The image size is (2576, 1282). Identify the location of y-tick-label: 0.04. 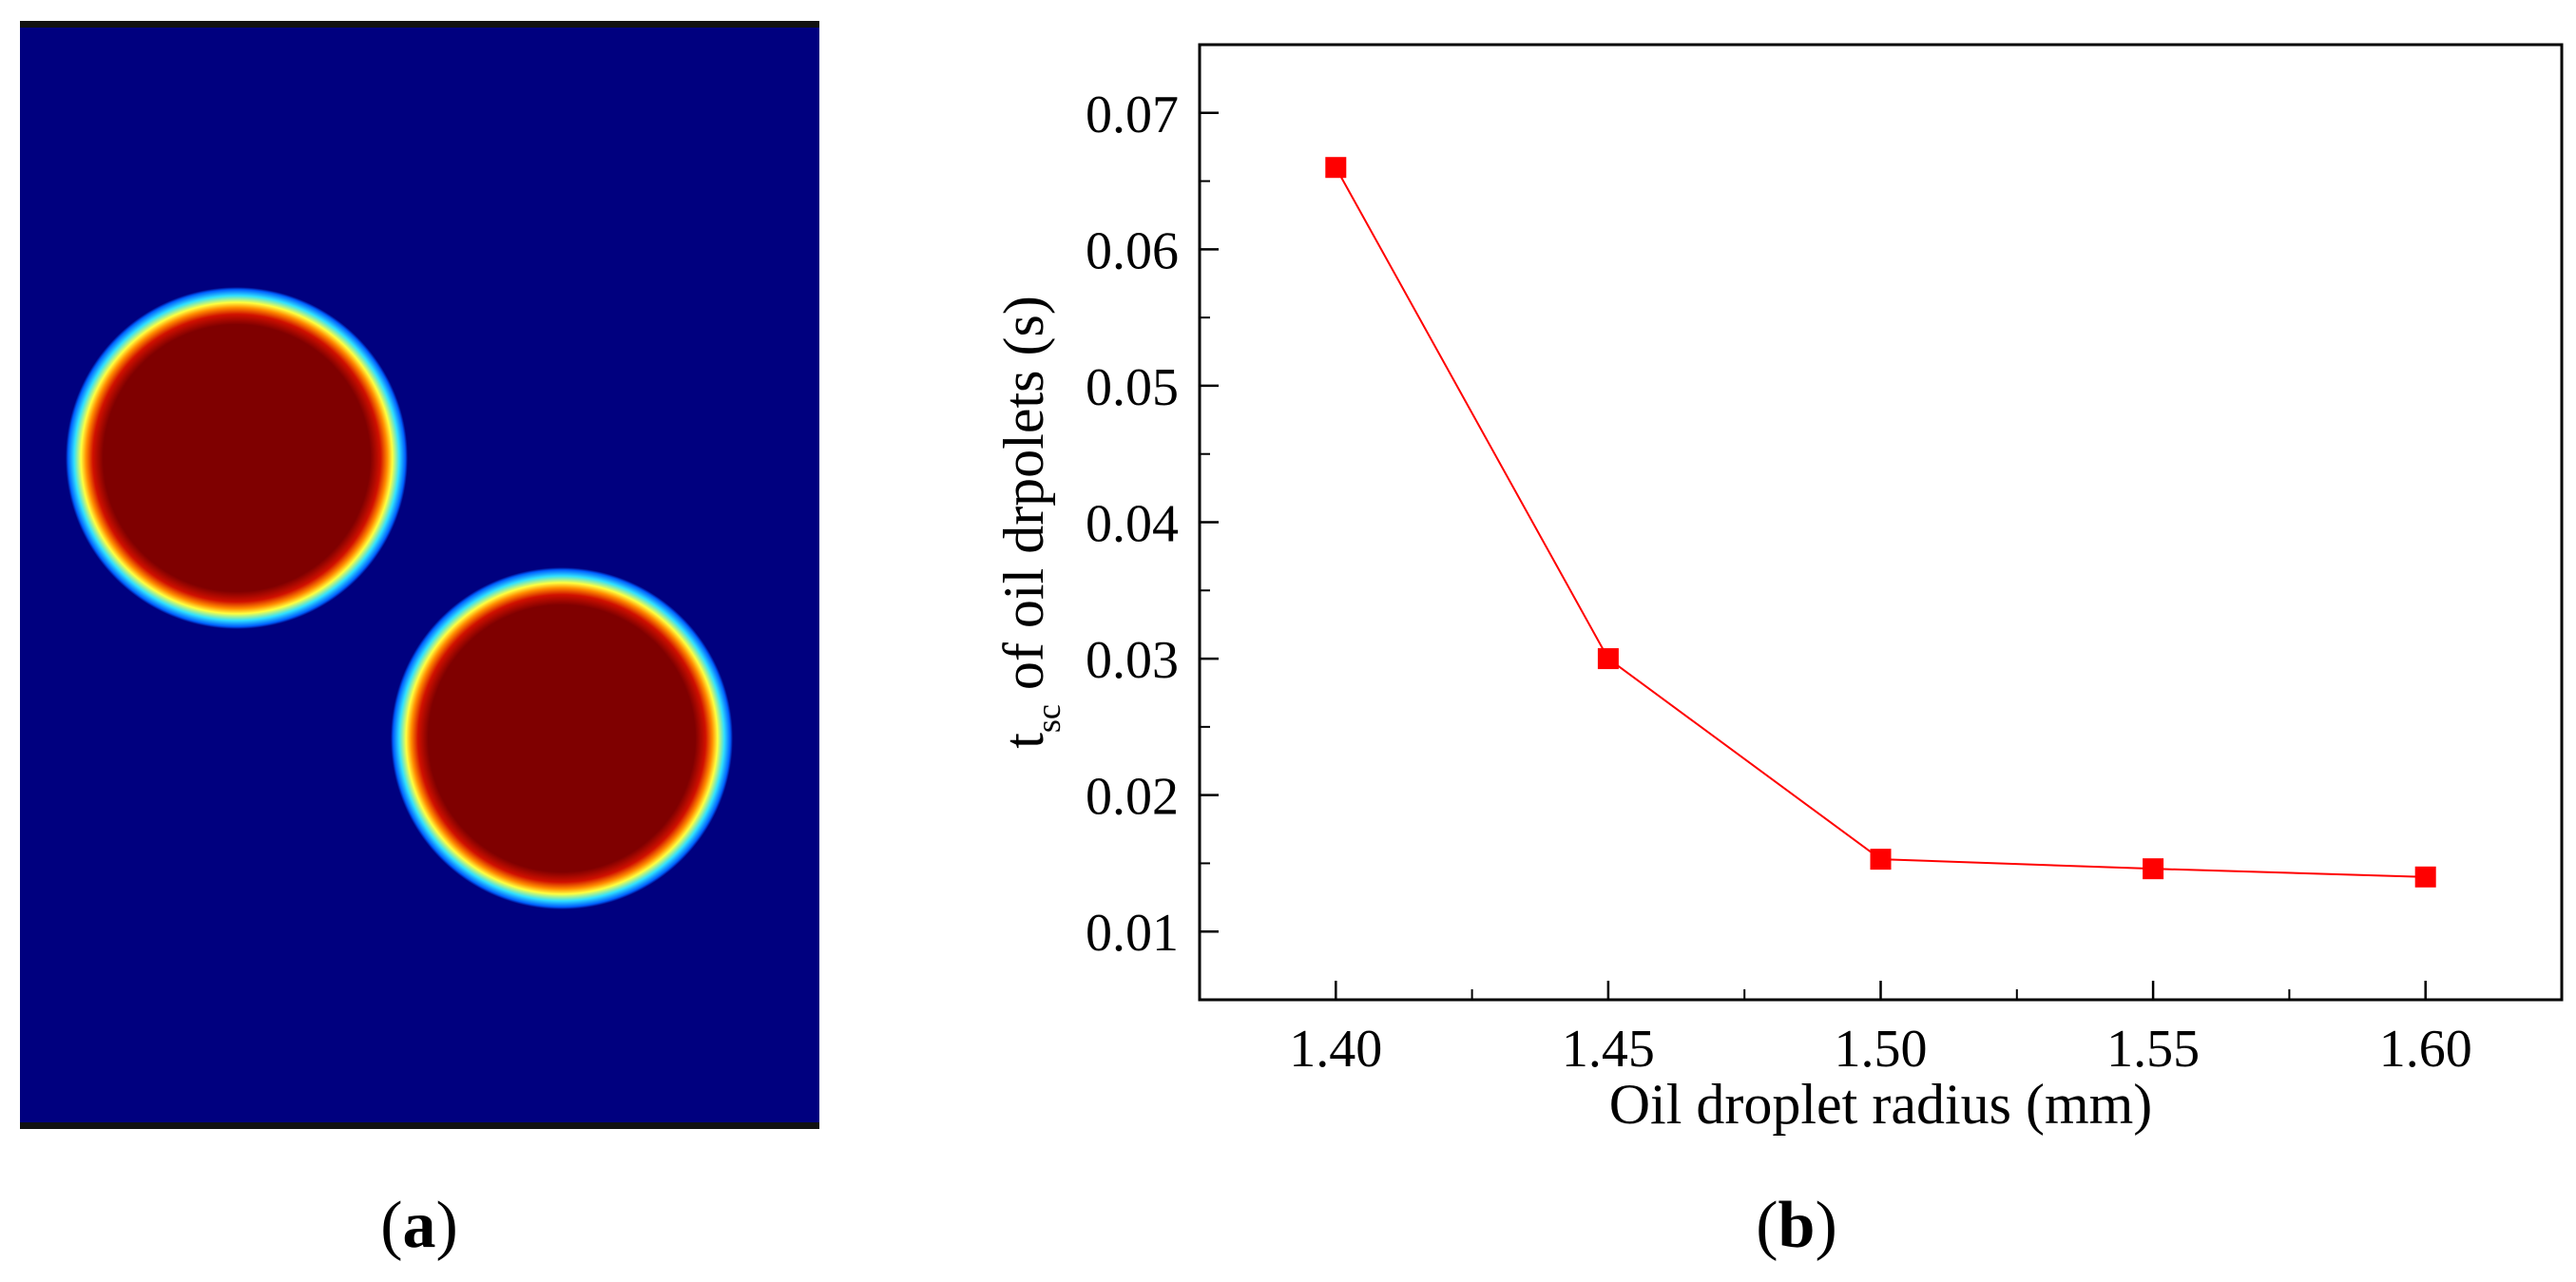
(1133, 524).